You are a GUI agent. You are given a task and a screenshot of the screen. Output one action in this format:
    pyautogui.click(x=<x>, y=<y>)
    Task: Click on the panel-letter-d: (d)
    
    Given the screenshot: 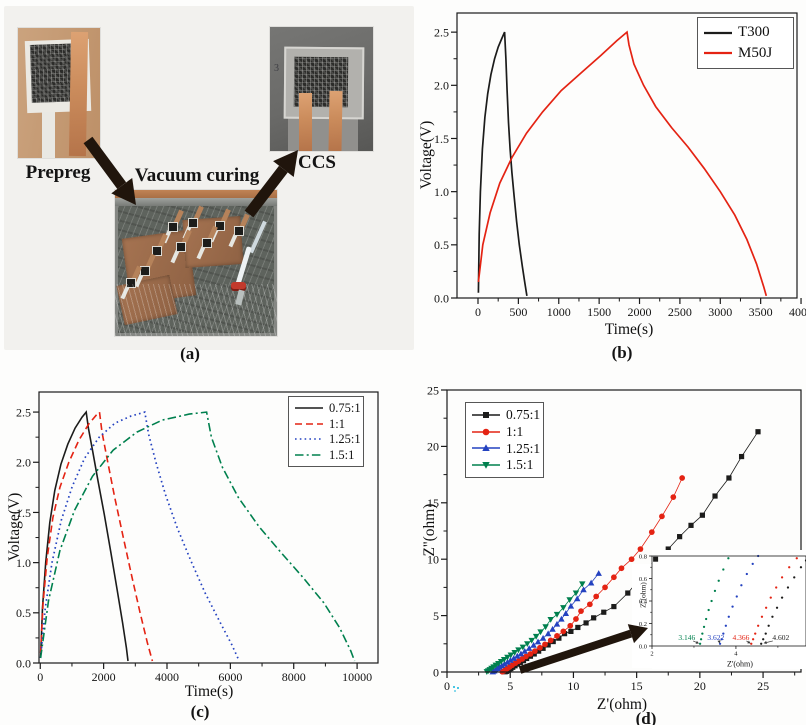 What is the action you would take?
    pyautogui.click(x=646, y=717)
    